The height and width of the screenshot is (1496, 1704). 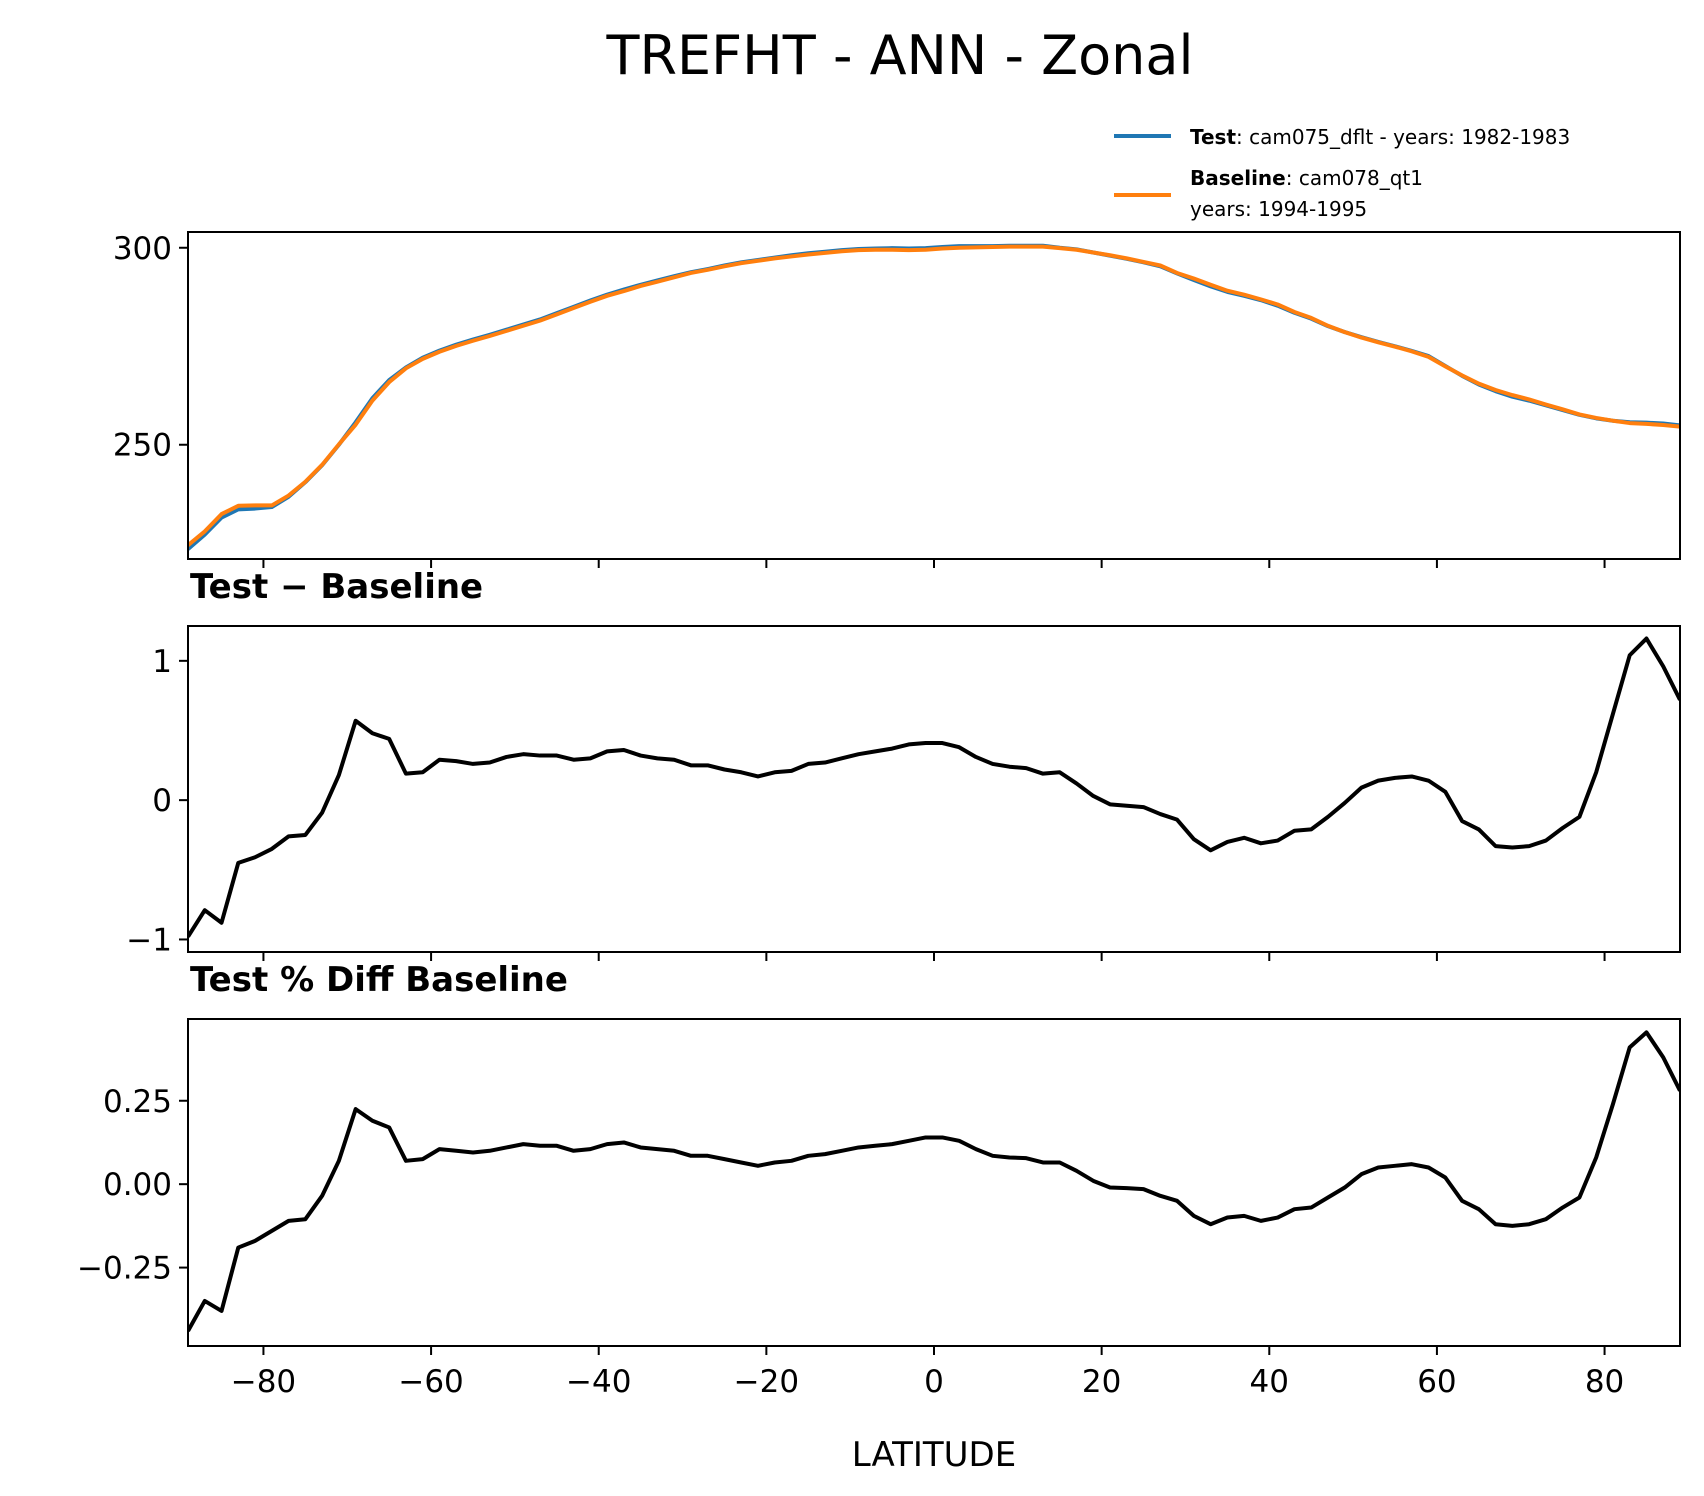 I want to click on legend-entry-baseline: Baseline: cam078_qt1, so click(x=1306, y=178).